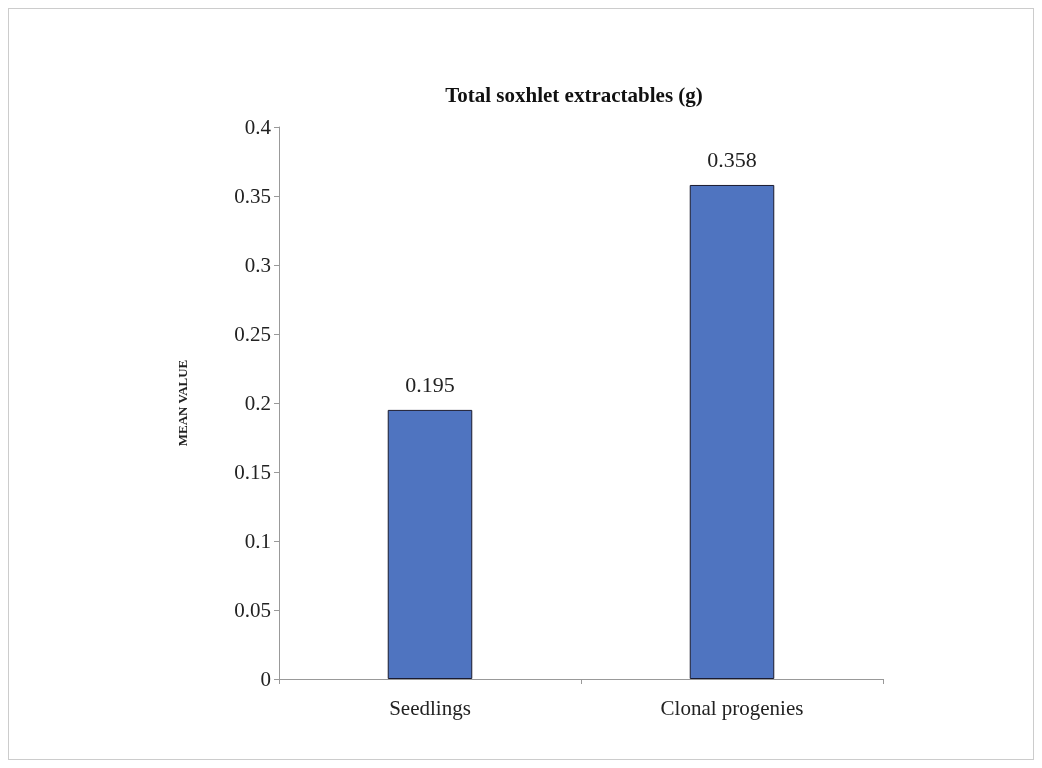 The image size is (1042, 768). I want to click on x-tick-label: Seedlings, so click(430, 707).